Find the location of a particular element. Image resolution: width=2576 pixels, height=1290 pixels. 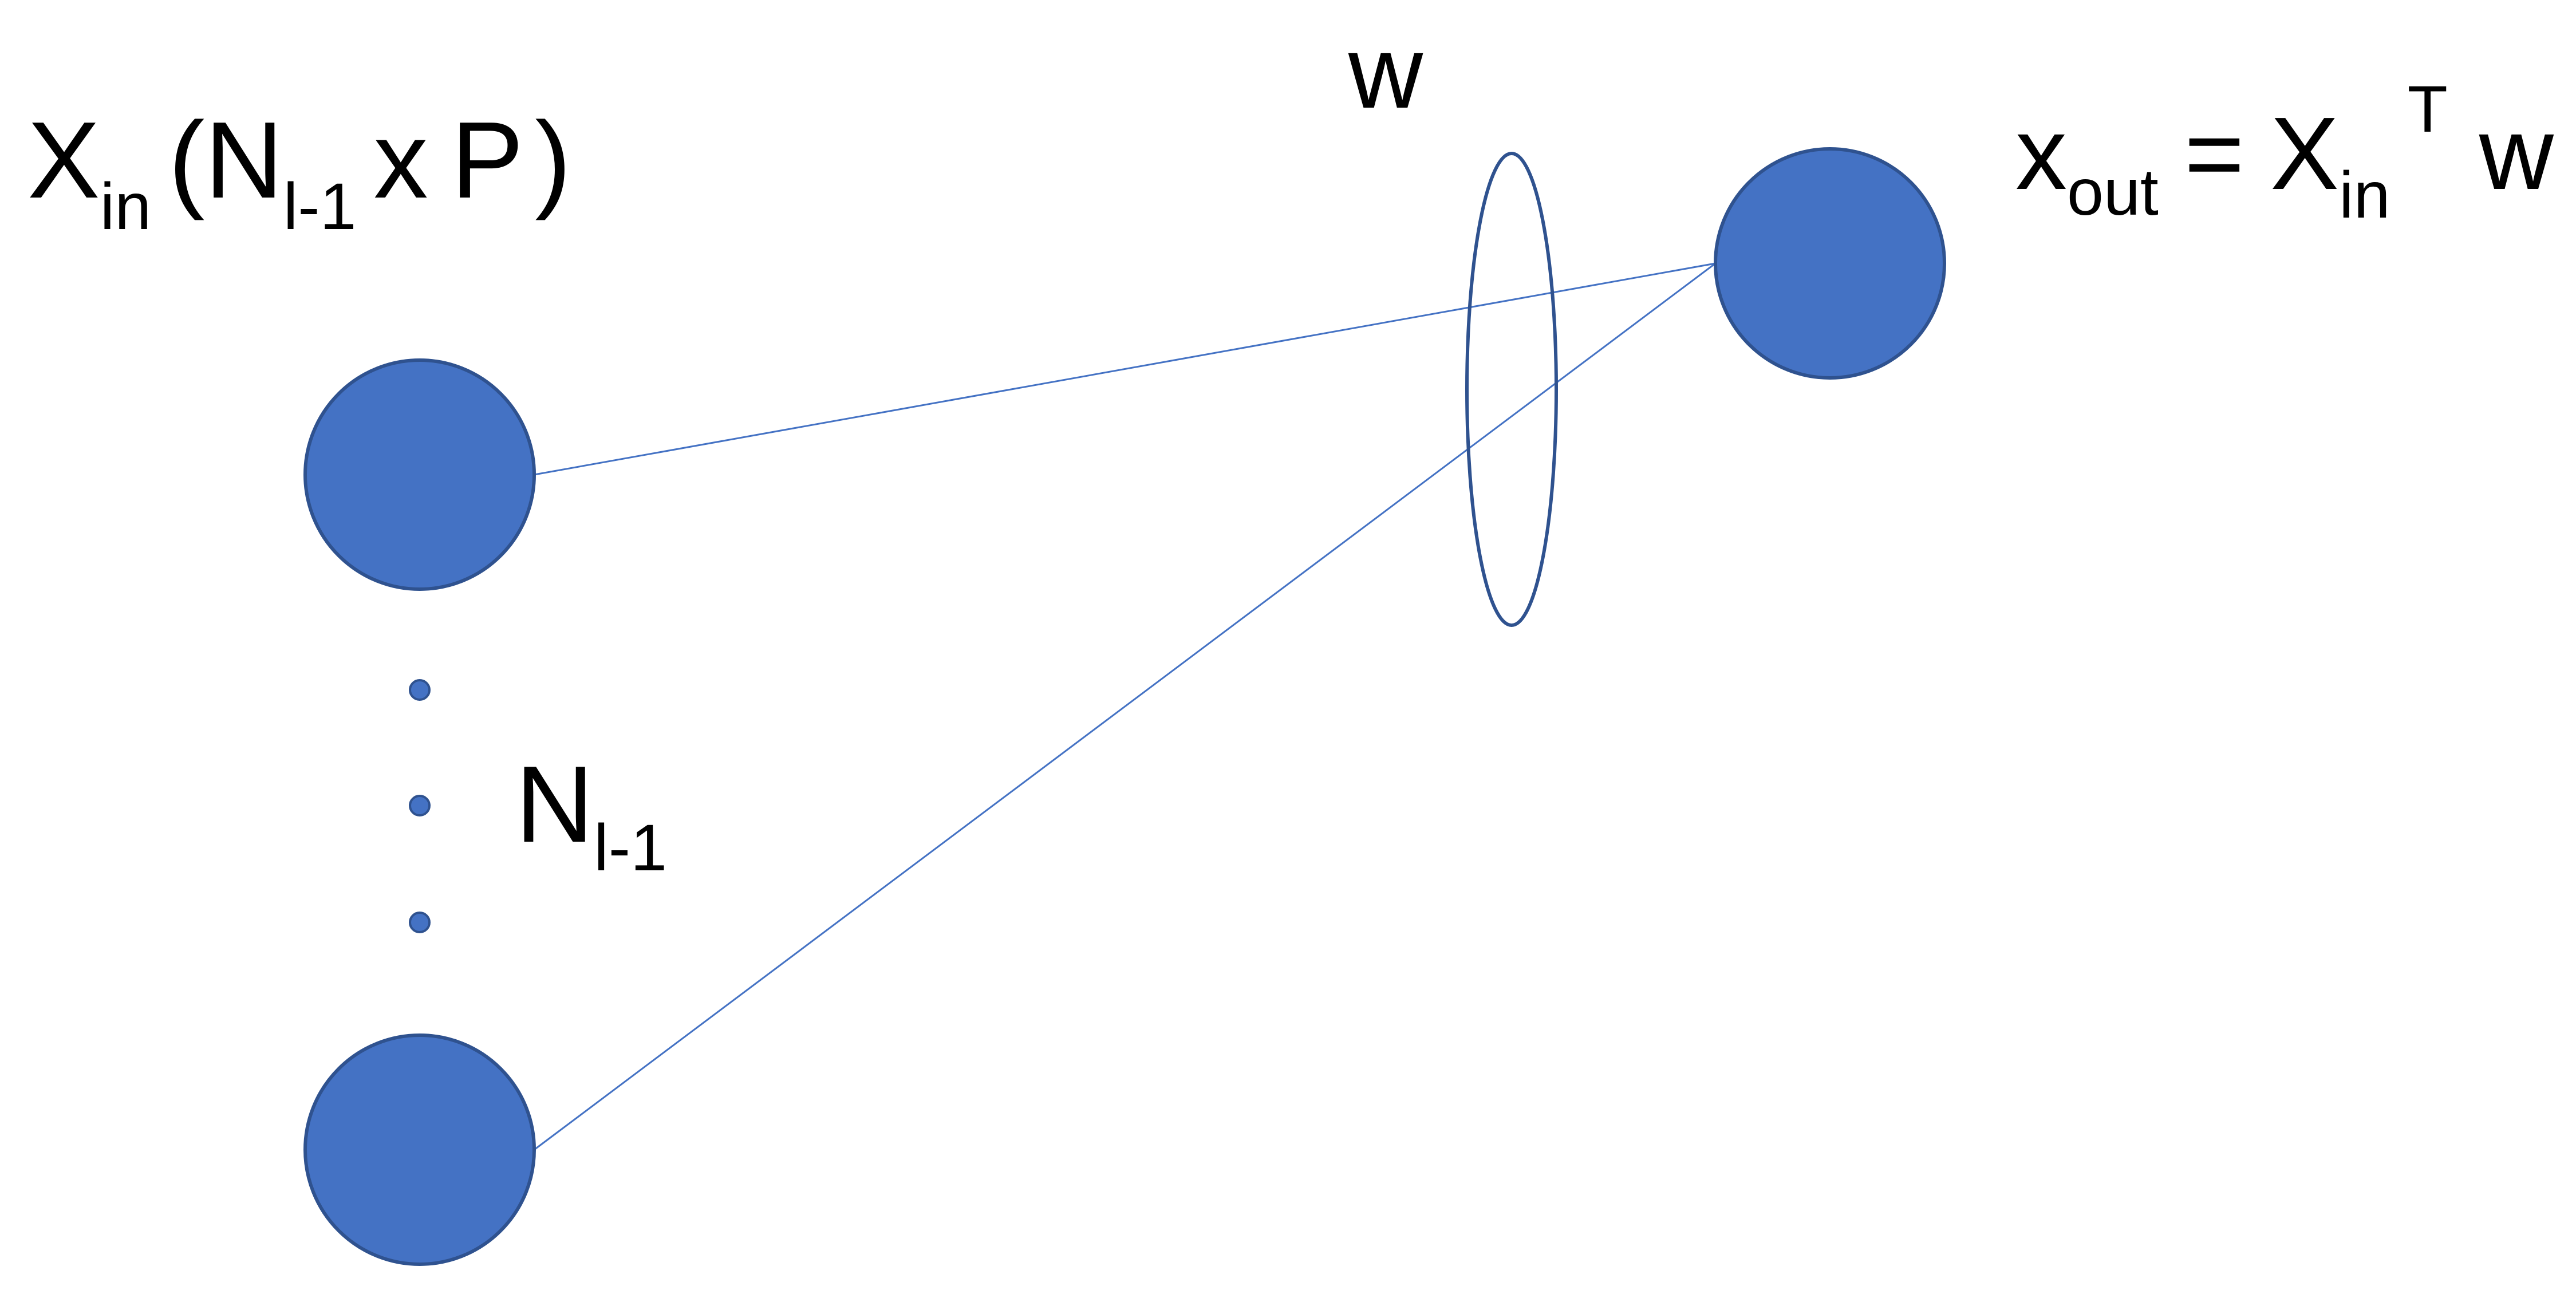

input-node-top is located at coordinates (419, 474).